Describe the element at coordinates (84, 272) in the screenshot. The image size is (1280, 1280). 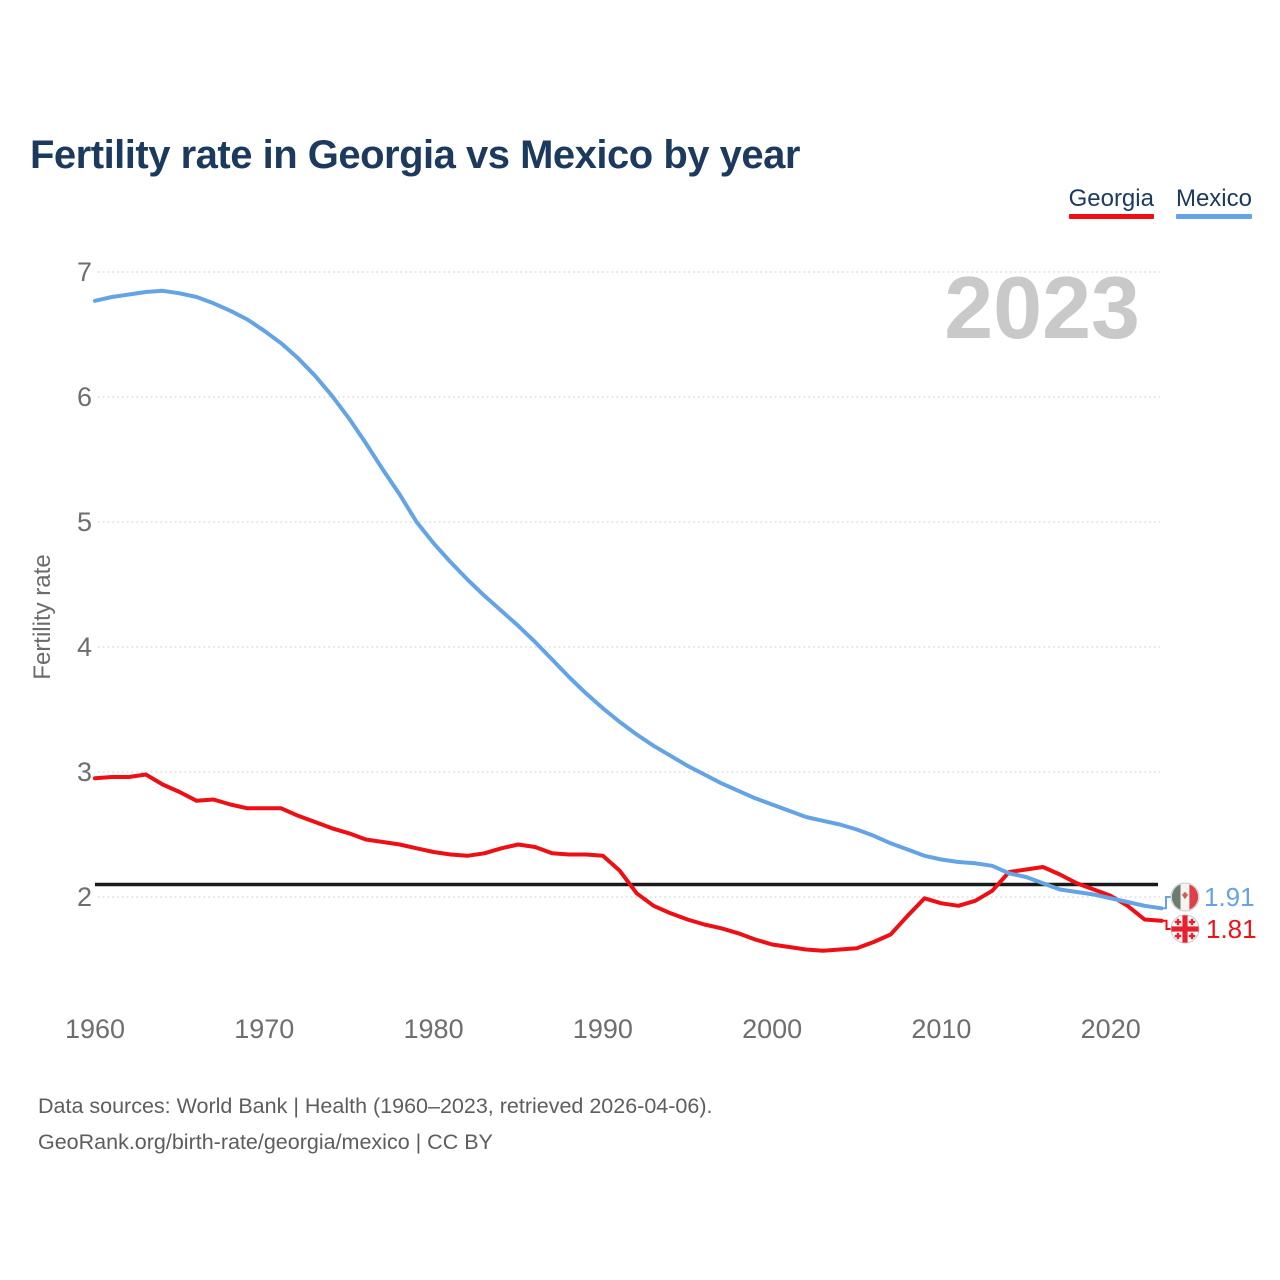
I see `y-tick-7: 7` at that location.